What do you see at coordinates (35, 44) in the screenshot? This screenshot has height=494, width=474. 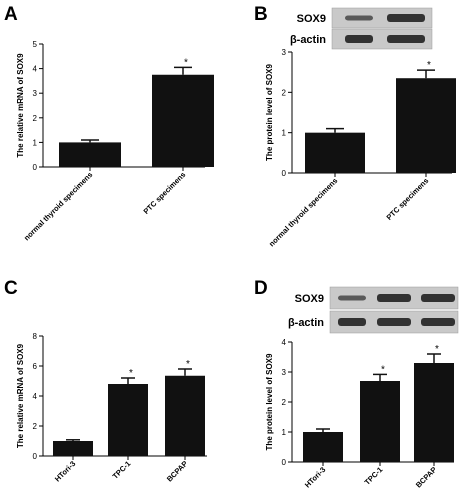 I see `y-tick-label: 5` at bounding box center [35, 44].